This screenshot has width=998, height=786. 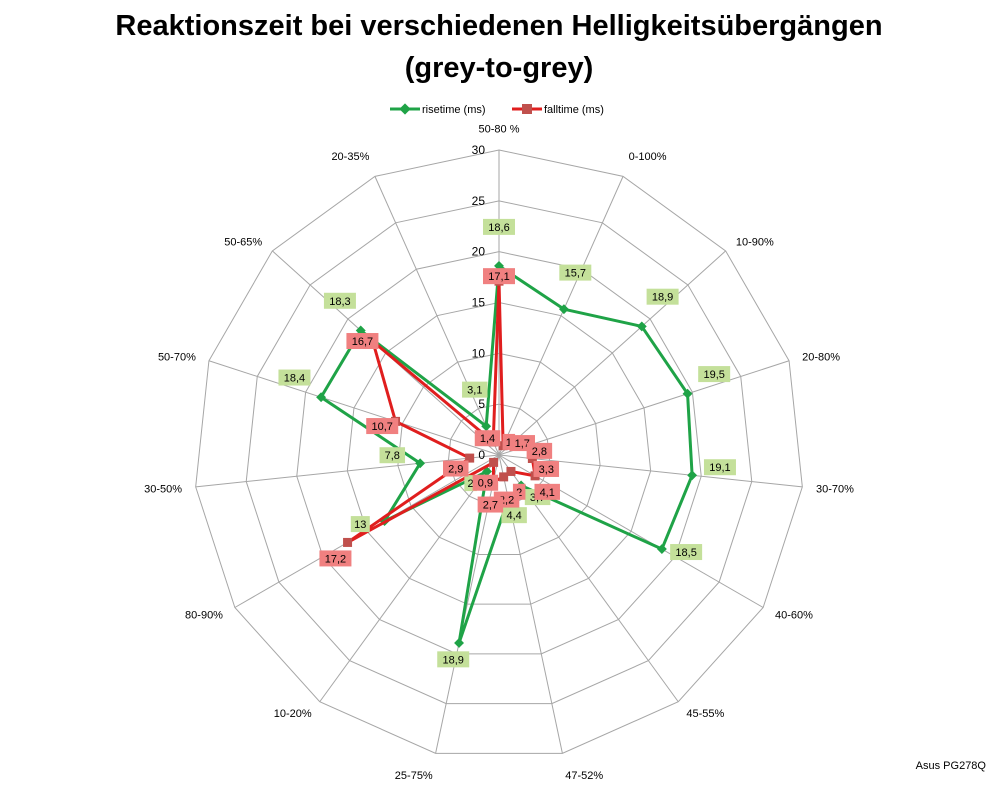 I want to click on category-label: 20-35%, so click(x=350, y=157).